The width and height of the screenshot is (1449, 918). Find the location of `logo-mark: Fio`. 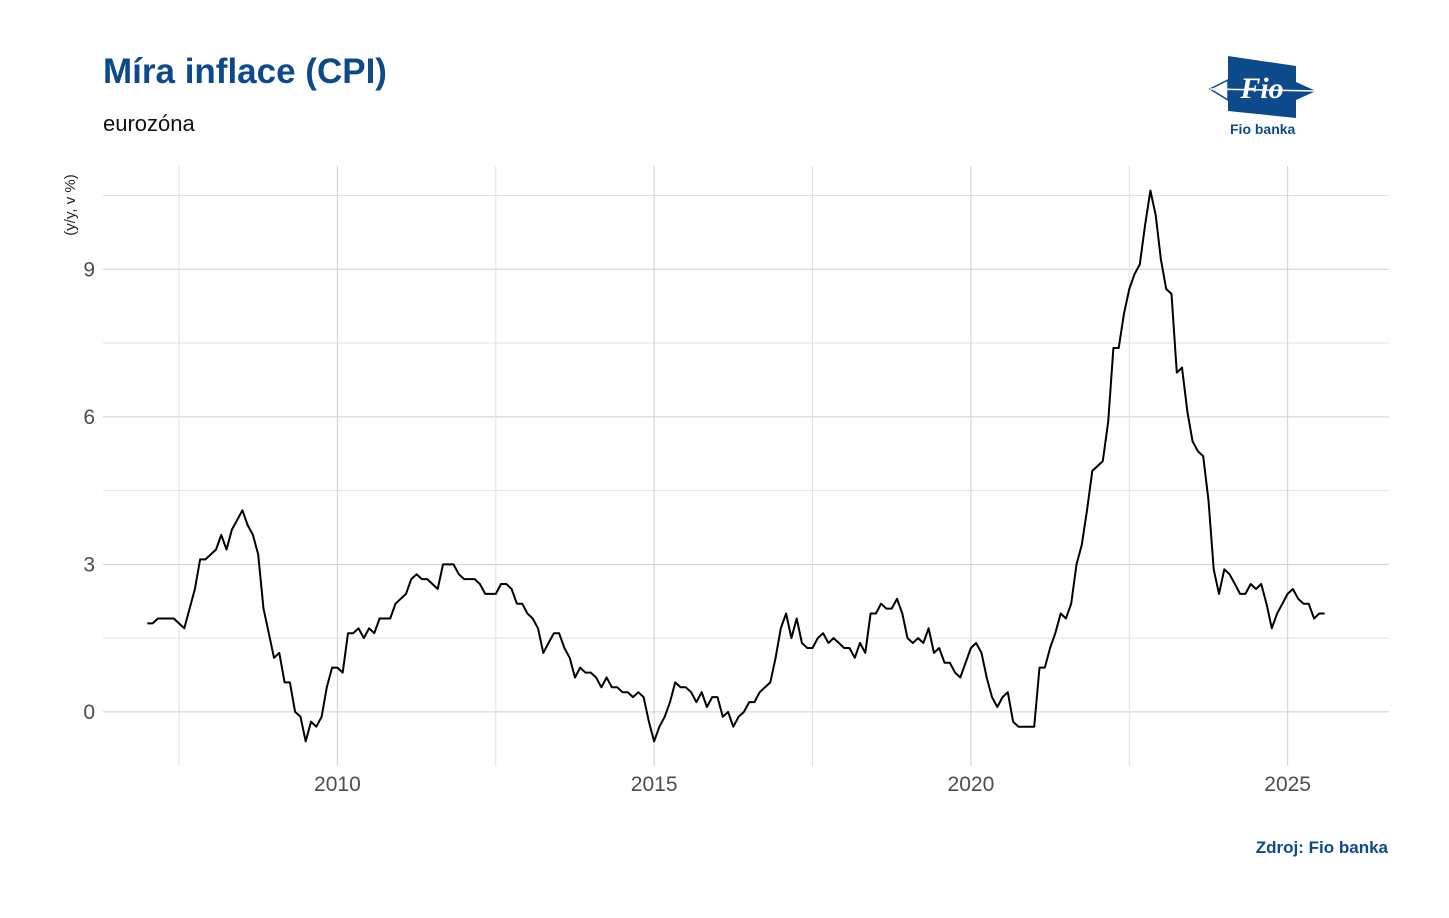

logo-mark: Fio is located at coordinates (1261, 88).